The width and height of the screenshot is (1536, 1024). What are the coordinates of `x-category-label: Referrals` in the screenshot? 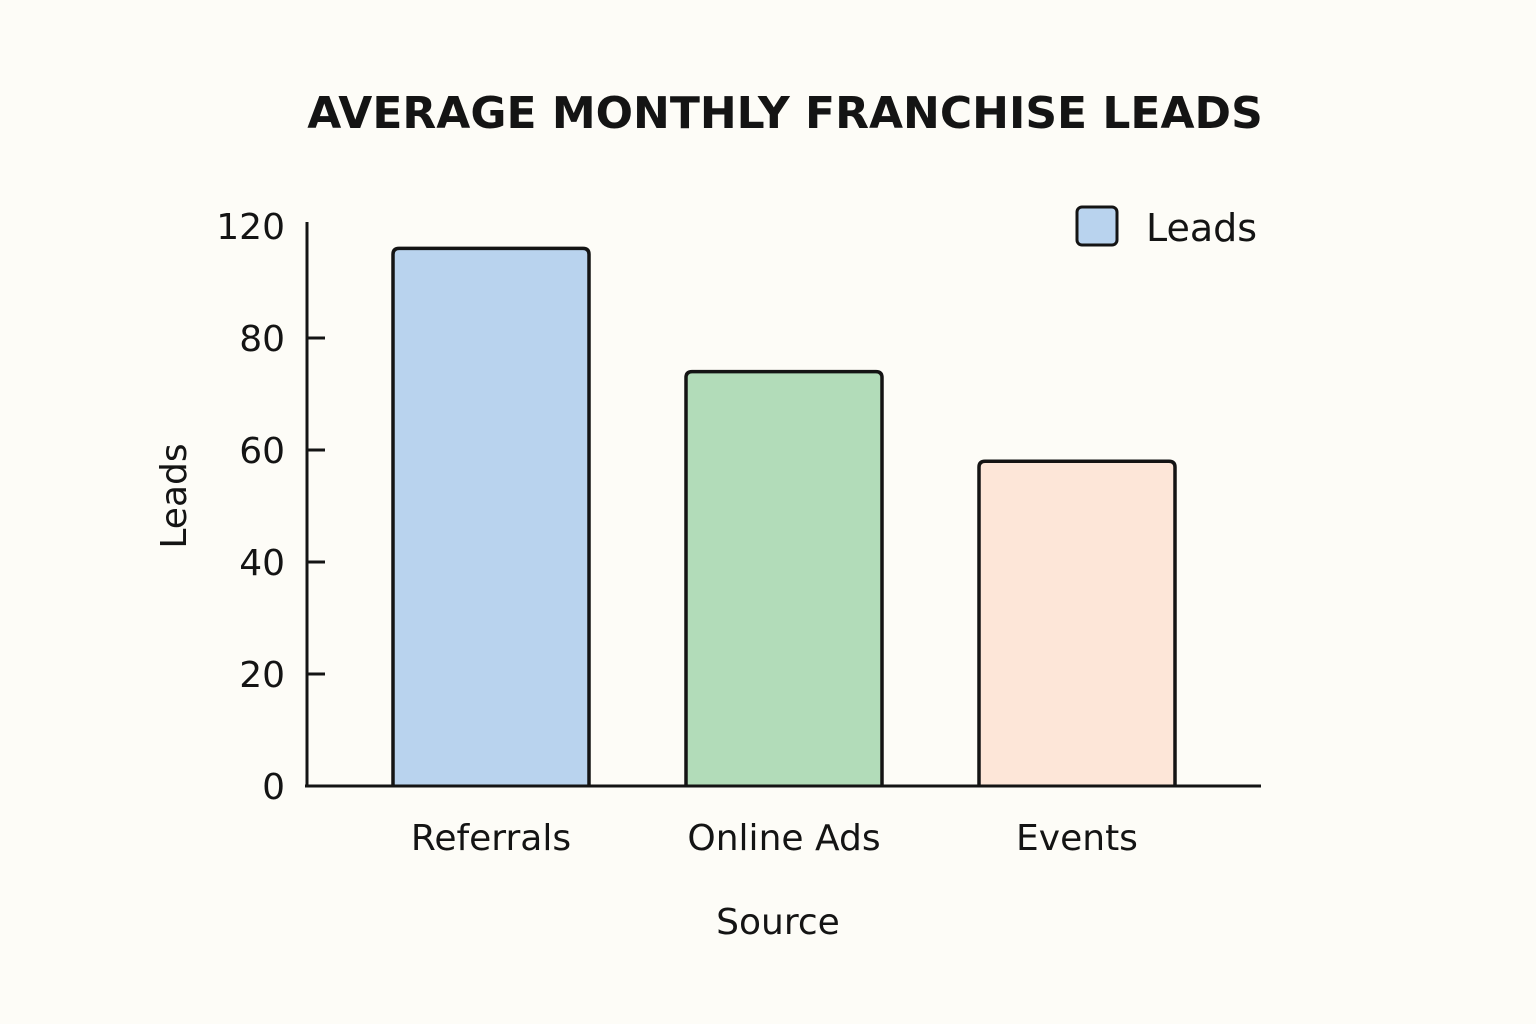 It's located at (491, 838).